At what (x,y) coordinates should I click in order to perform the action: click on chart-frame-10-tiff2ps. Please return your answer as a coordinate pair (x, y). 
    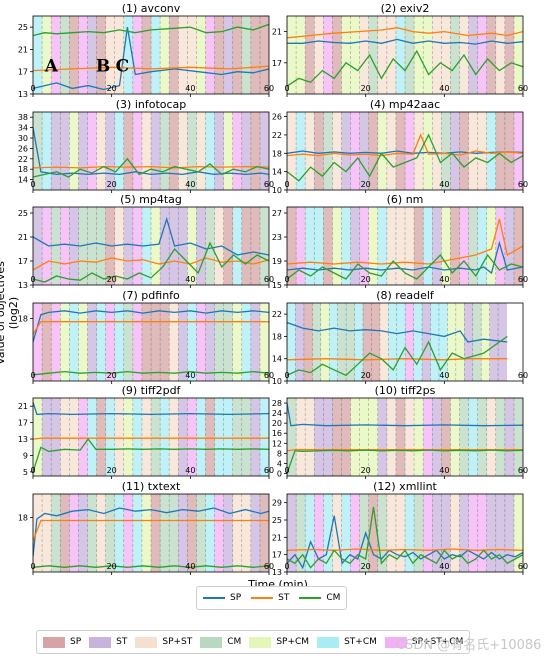
    Looking at the image, I should click on (405, 437).